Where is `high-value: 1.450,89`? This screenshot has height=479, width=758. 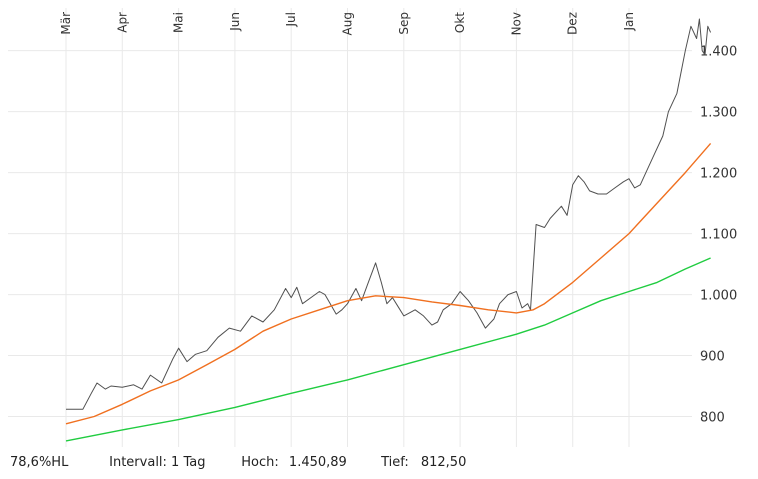
high-value: 1.450,89 is located at coordinates (317, 462).